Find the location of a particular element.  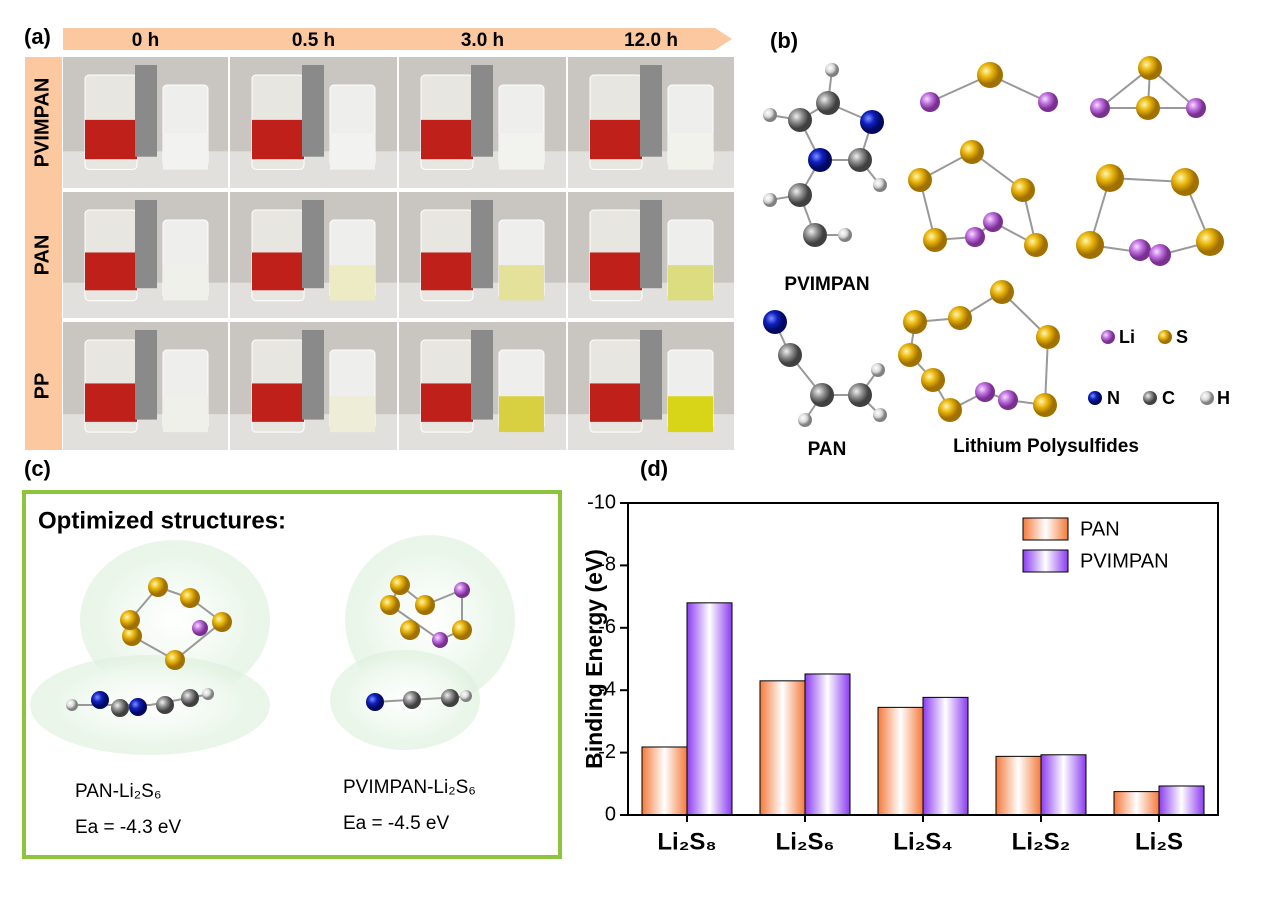

legend-label: Li is located at coordinates (1127, 337).